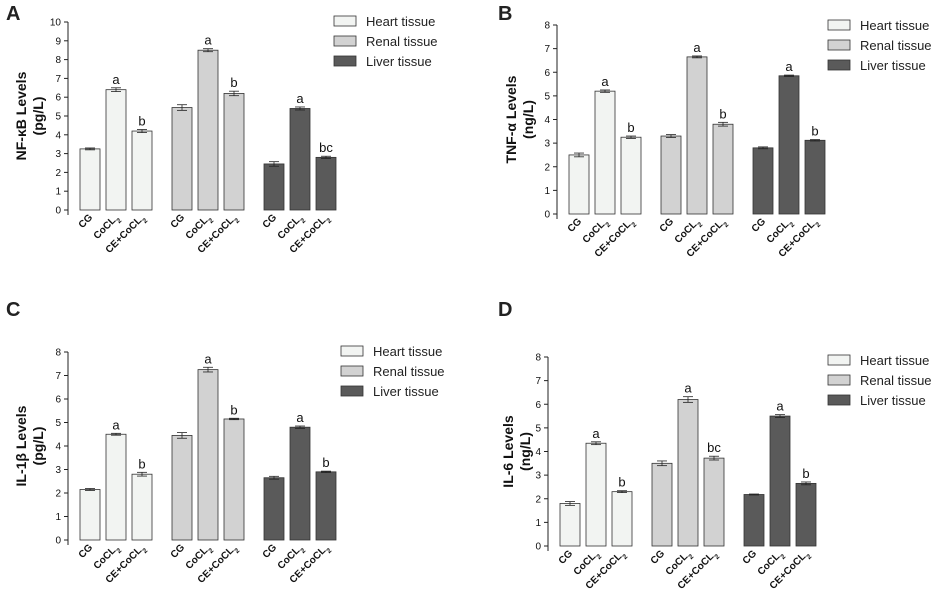 The image size is (934, 598). What do you see at coordinates (505, 14) in the screenshot?
I see `panel-letter: B` at bounding box center [505, 14].